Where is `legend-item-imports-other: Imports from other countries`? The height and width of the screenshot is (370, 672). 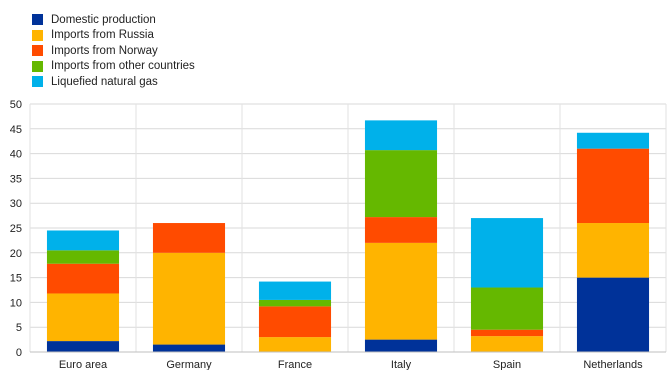 legend-item-imports-other: Imports from other countries is located at coordinates (113, 67).